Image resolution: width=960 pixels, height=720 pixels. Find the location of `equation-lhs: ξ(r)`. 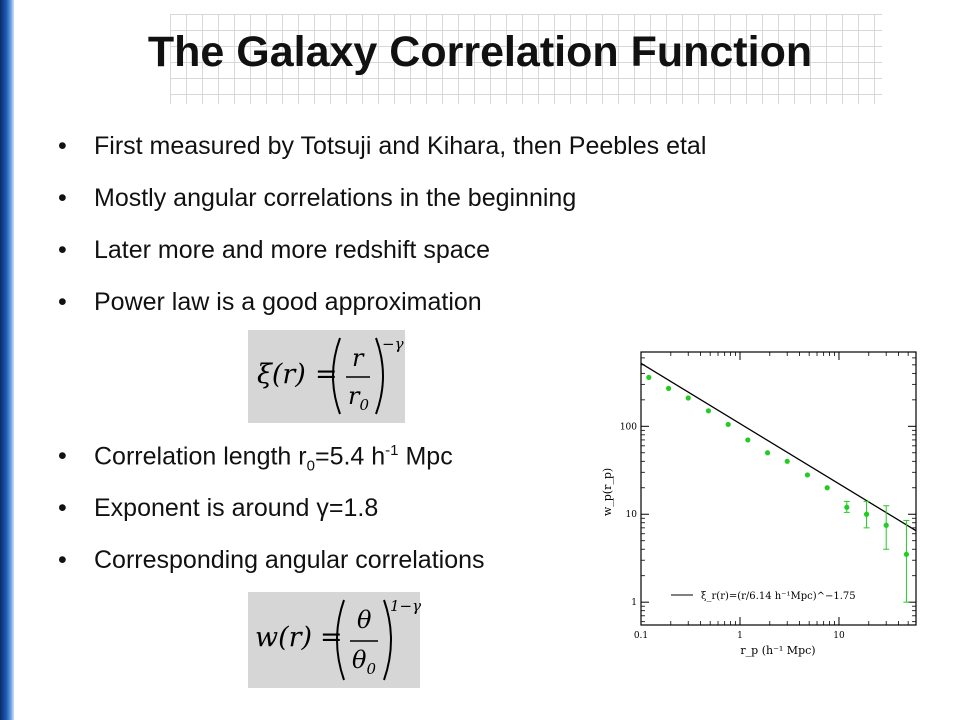

equation-lhs: ξ(r) is located at coordinates (281, 374).